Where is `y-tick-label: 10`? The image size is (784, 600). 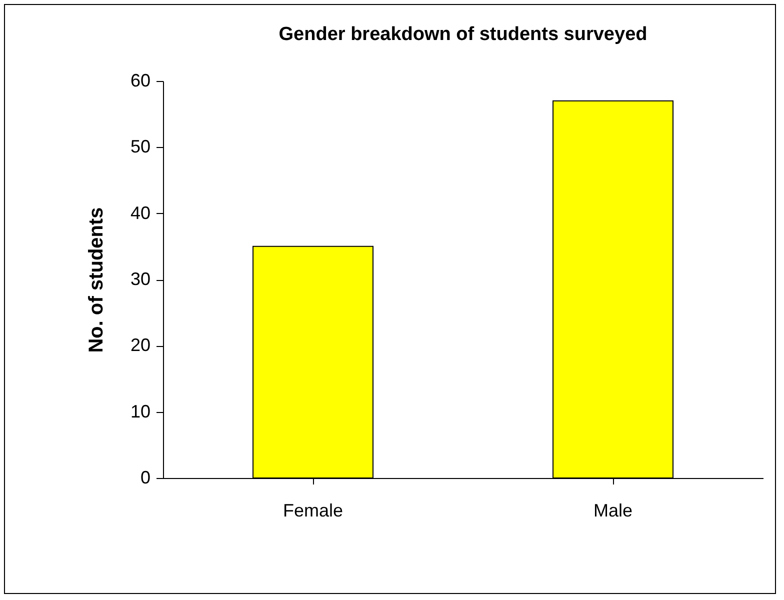 y-tick-label: 10 is located at coordinates (140, 411).